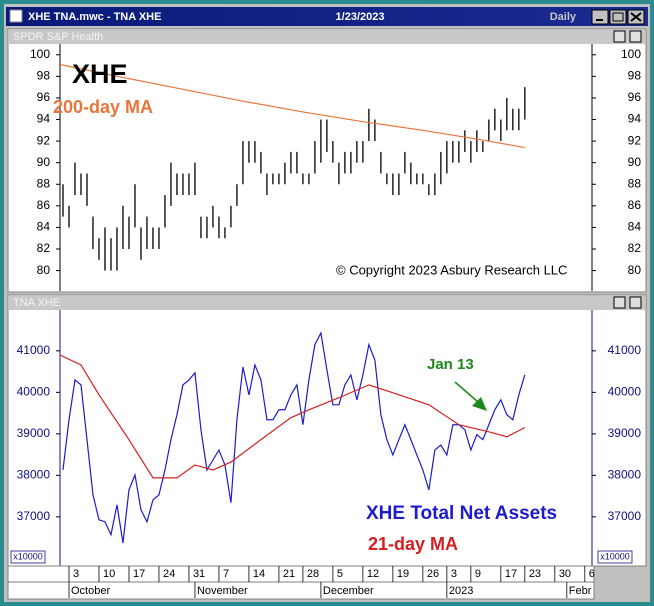 The width and height of the screenshot is (654, 606). What do you see at coordinates (433, 574) in the screenshot?
I see `x-tick-label: 26` at bounding box center [433, 574].